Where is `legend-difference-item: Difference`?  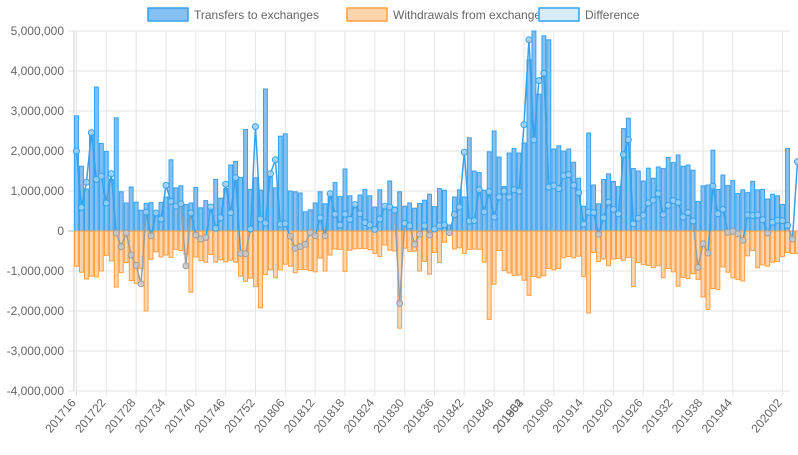 legend-difference-item: Difference is located at coordinates (589, 15).